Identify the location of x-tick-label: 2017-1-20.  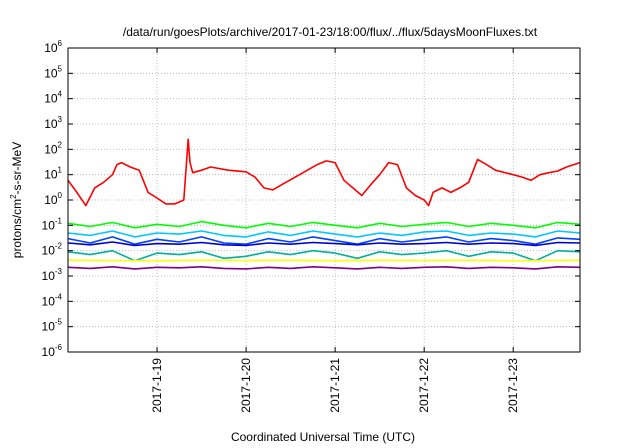
(246, 385).